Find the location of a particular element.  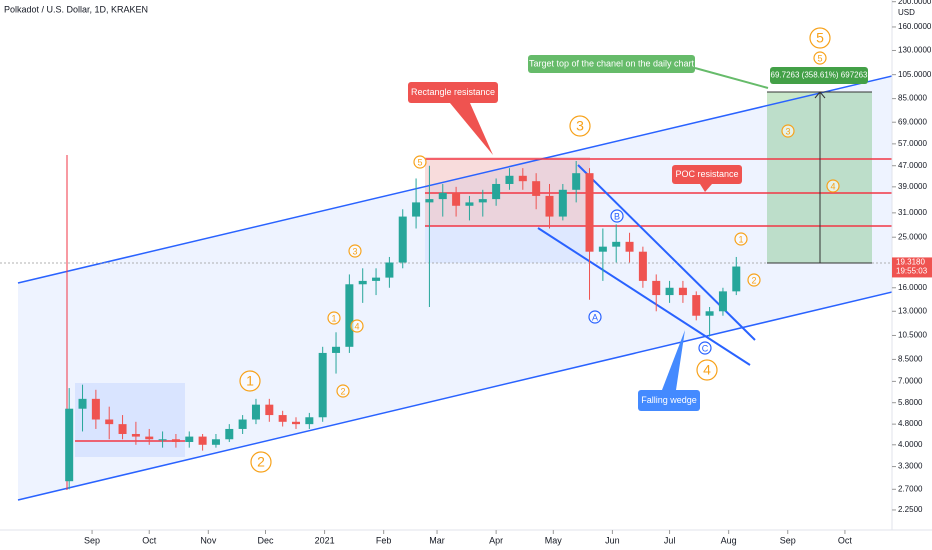

x-tick-label: Jul is located at coordinates (670, 540).